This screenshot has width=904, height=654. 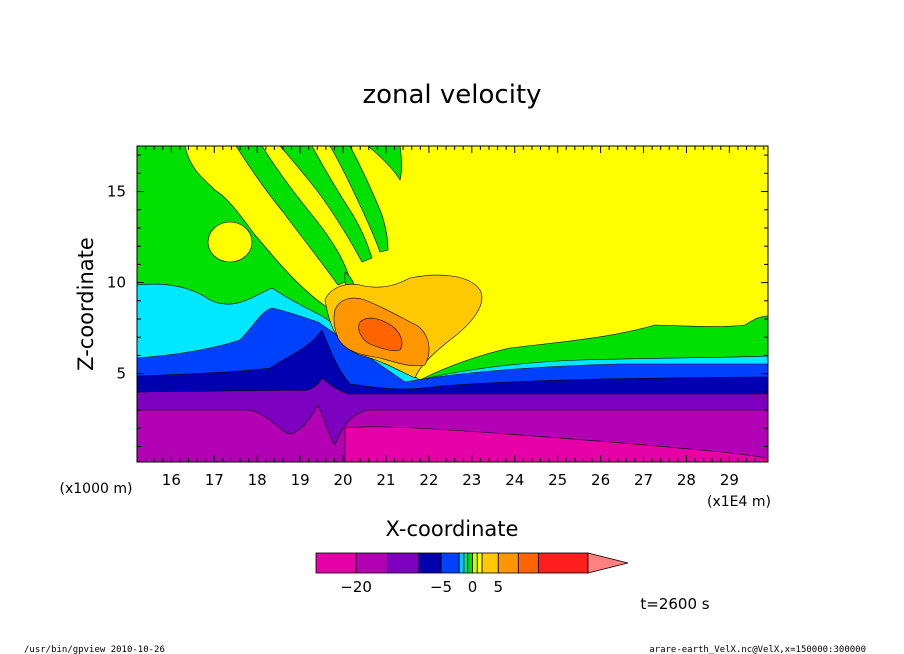 I want to click on chart-title: zonal velocity, so click(x=451, y=95).